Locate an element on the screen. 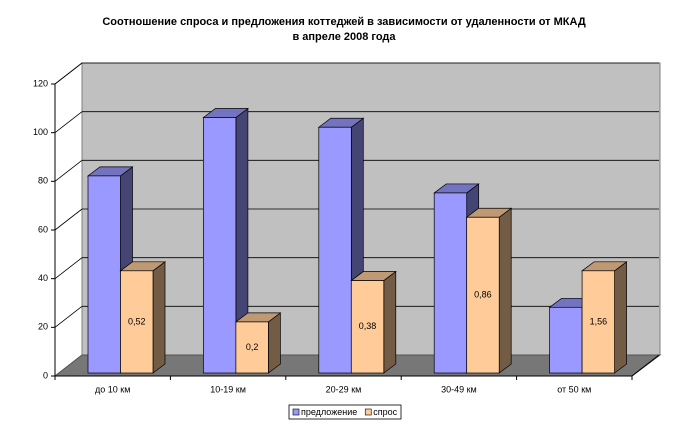  x-tick-label: 30-49 км is located at coordinates (459, 389).